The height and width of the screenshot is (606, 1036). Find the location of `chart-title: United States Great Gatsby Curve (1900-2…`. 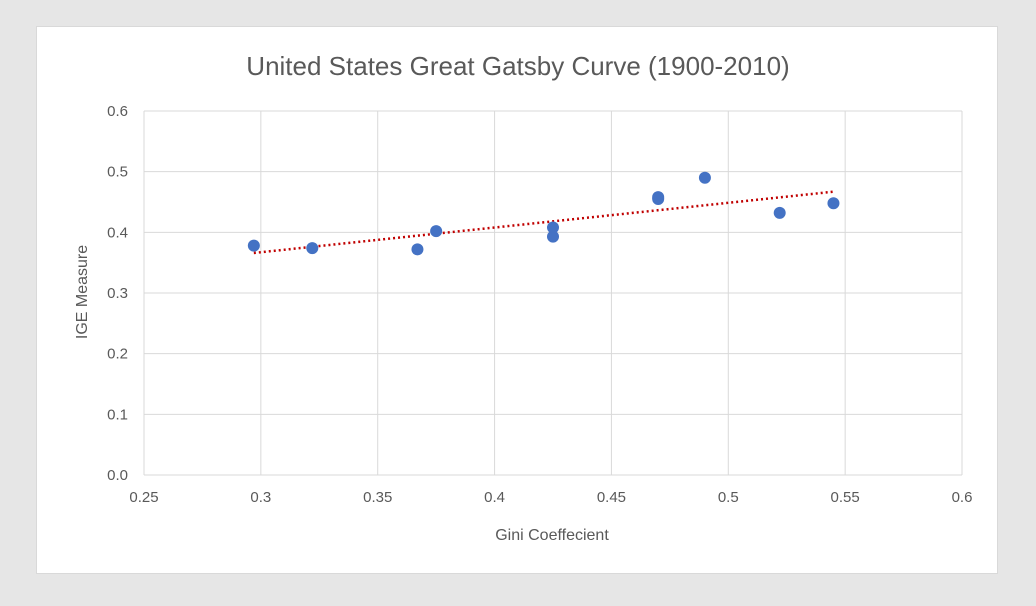

chart-title: United States Great Gatsby Curve (1900-2… is located at coordinates (517, 66).